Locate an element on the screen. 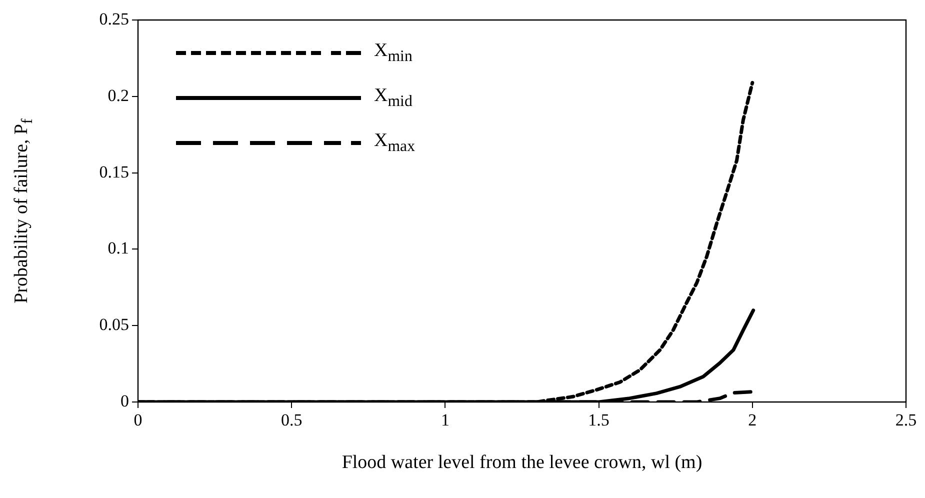 This screenshot has width=925, height=498. x-tick-label: 1 is located at coordinates (445, 420).